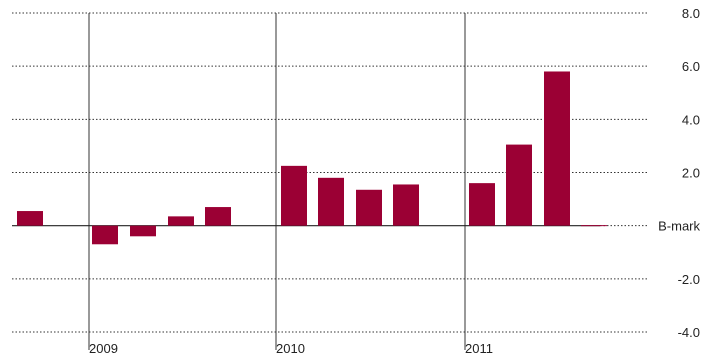  What do you see at coordinates (691, 13) in the screenshot?
I see `y-tick-label: 8.0` at bounding box center [691, 13].